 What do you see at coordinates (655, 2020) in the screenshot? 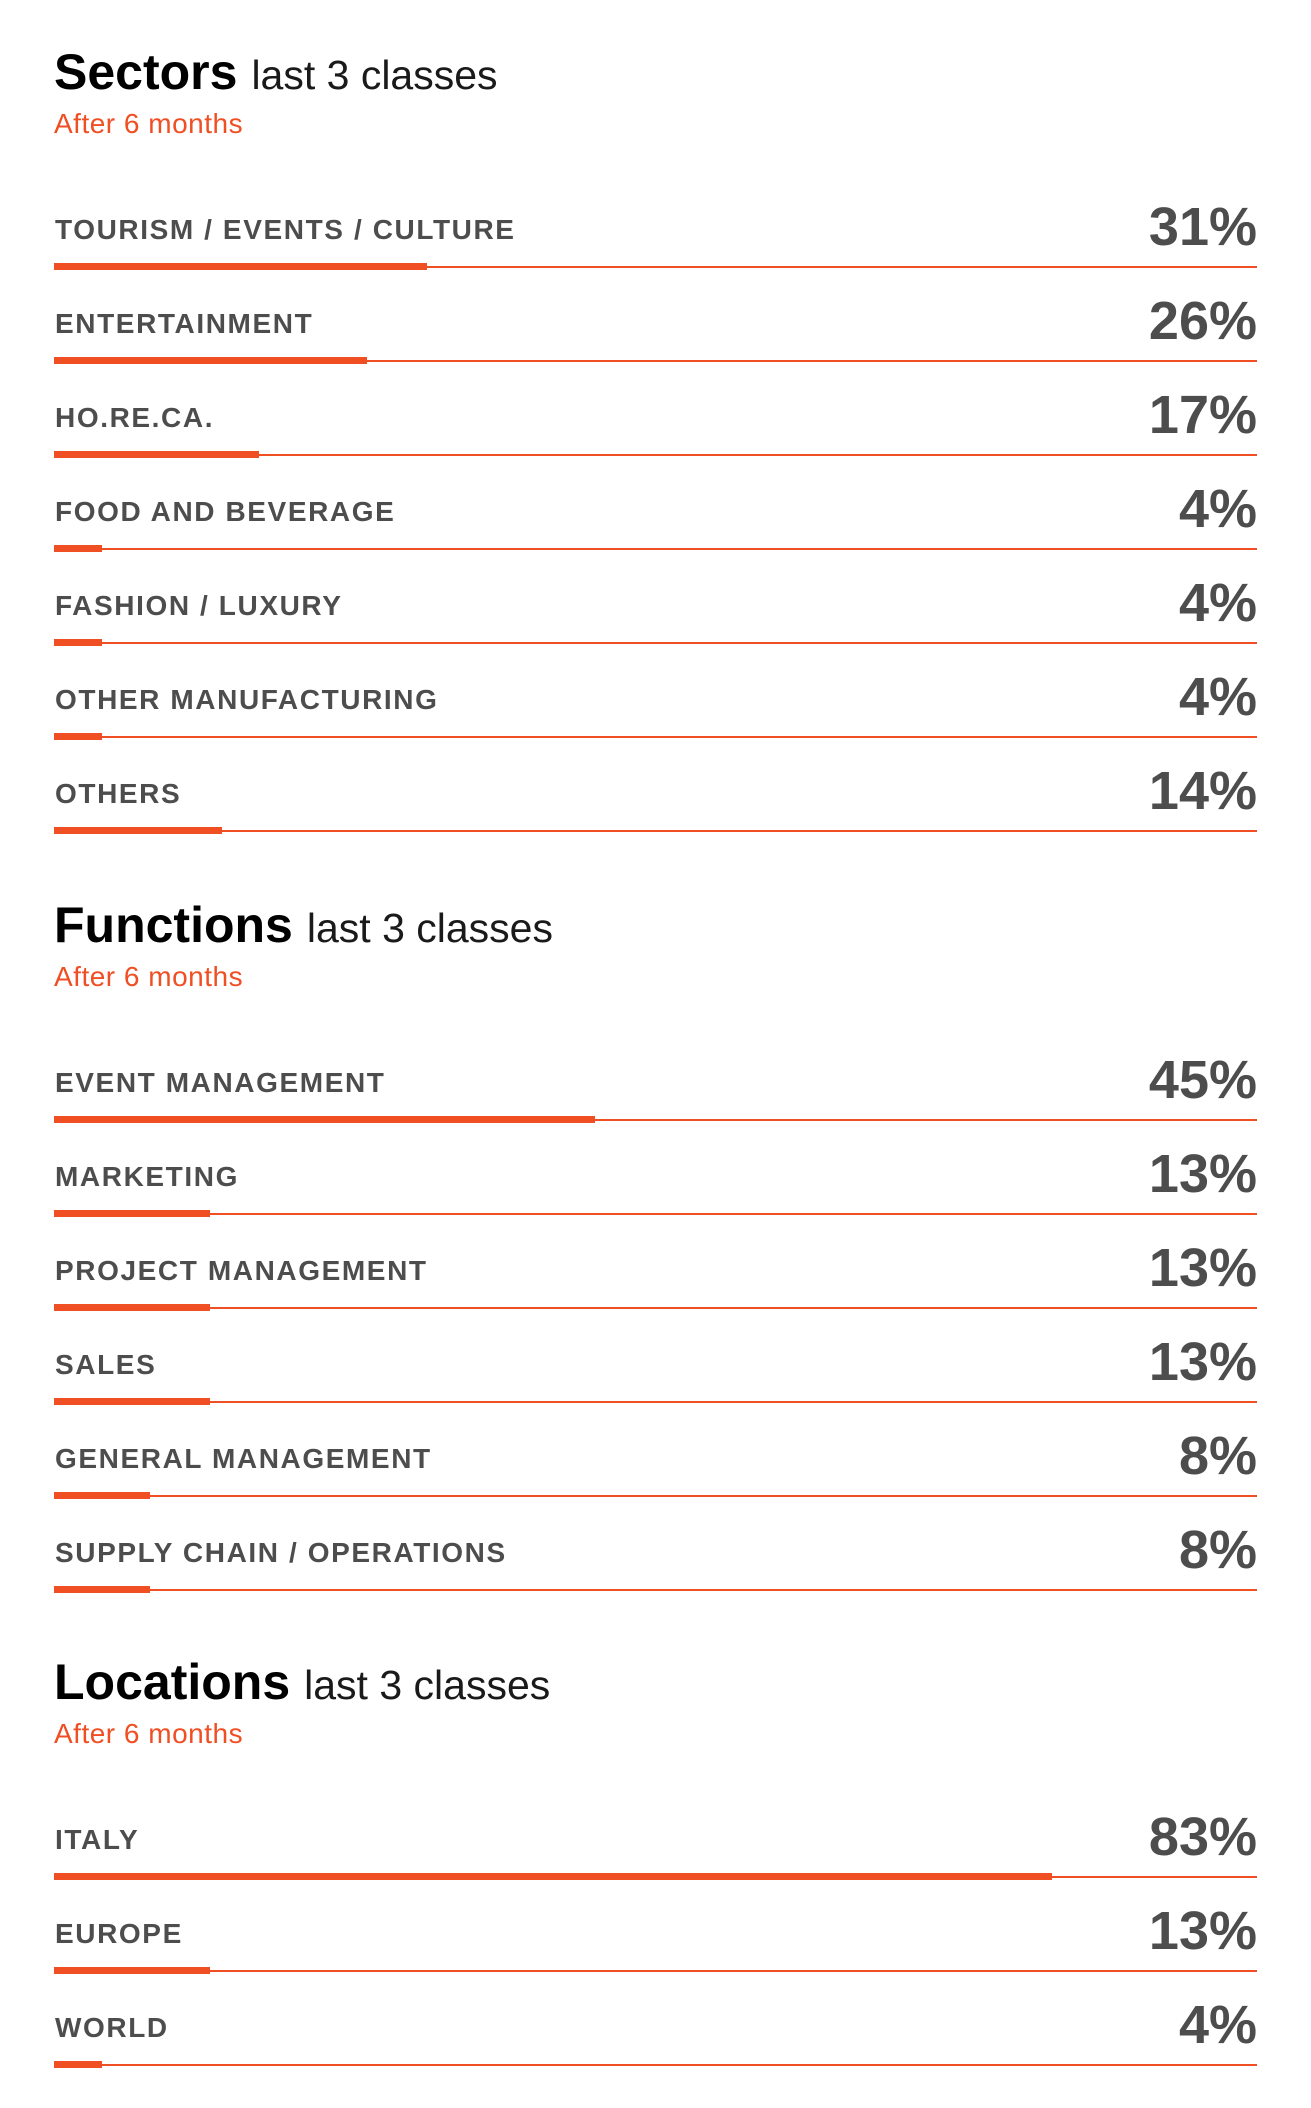
I see `bar-row: WORLD 4%` at bounding box center [655, 2020].